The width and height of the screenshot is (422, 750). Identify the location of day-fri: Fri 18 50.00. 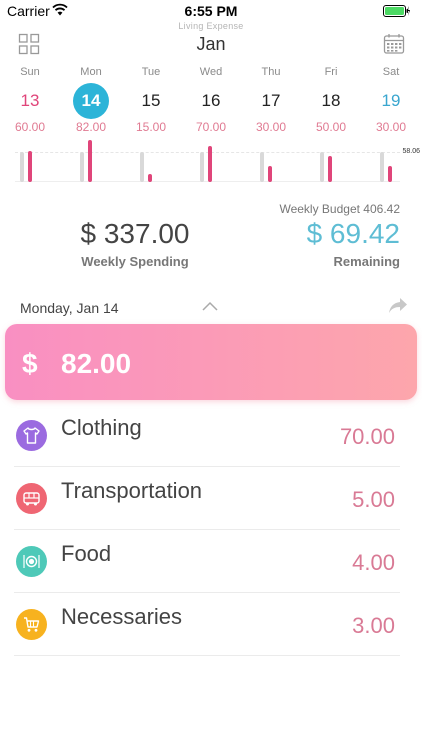
(331, 126).